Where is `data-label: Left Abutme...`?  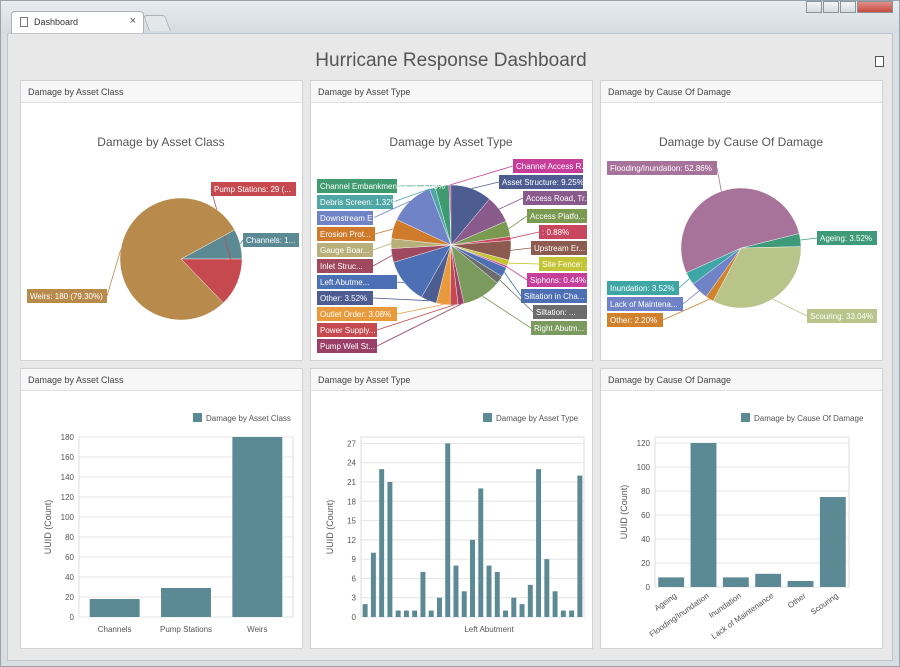 data-label: Left Abutme... is located at coordinates (344, 282).